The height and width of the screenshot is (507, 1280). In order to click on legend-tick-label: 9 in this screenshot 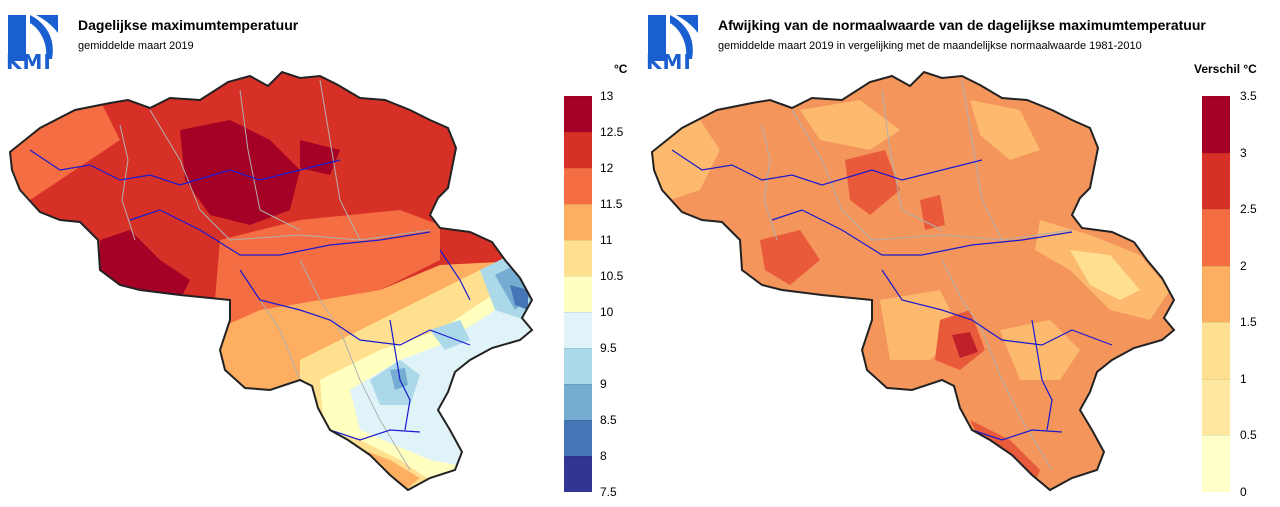, I will do `click(603, 384)`.